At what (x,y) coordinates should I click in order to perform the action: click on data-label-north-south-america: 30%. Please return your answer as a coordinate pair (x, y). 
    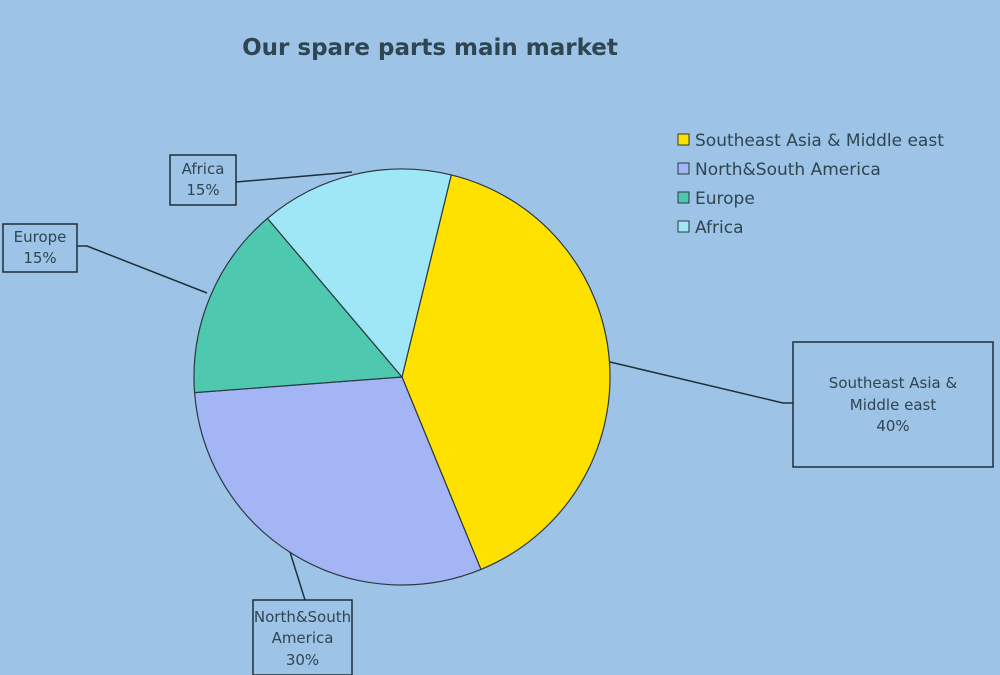
    Looking at the image, I should click on (302, 660).